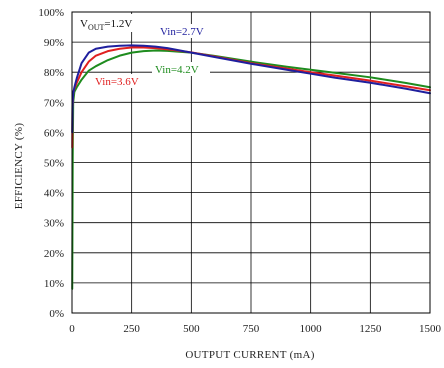 This screenshot has height=368, width=444. What do you see at coordinates (72, 329) in the screenshot?
I see `x-tick-label: 0` at bounding box center [72, 329].